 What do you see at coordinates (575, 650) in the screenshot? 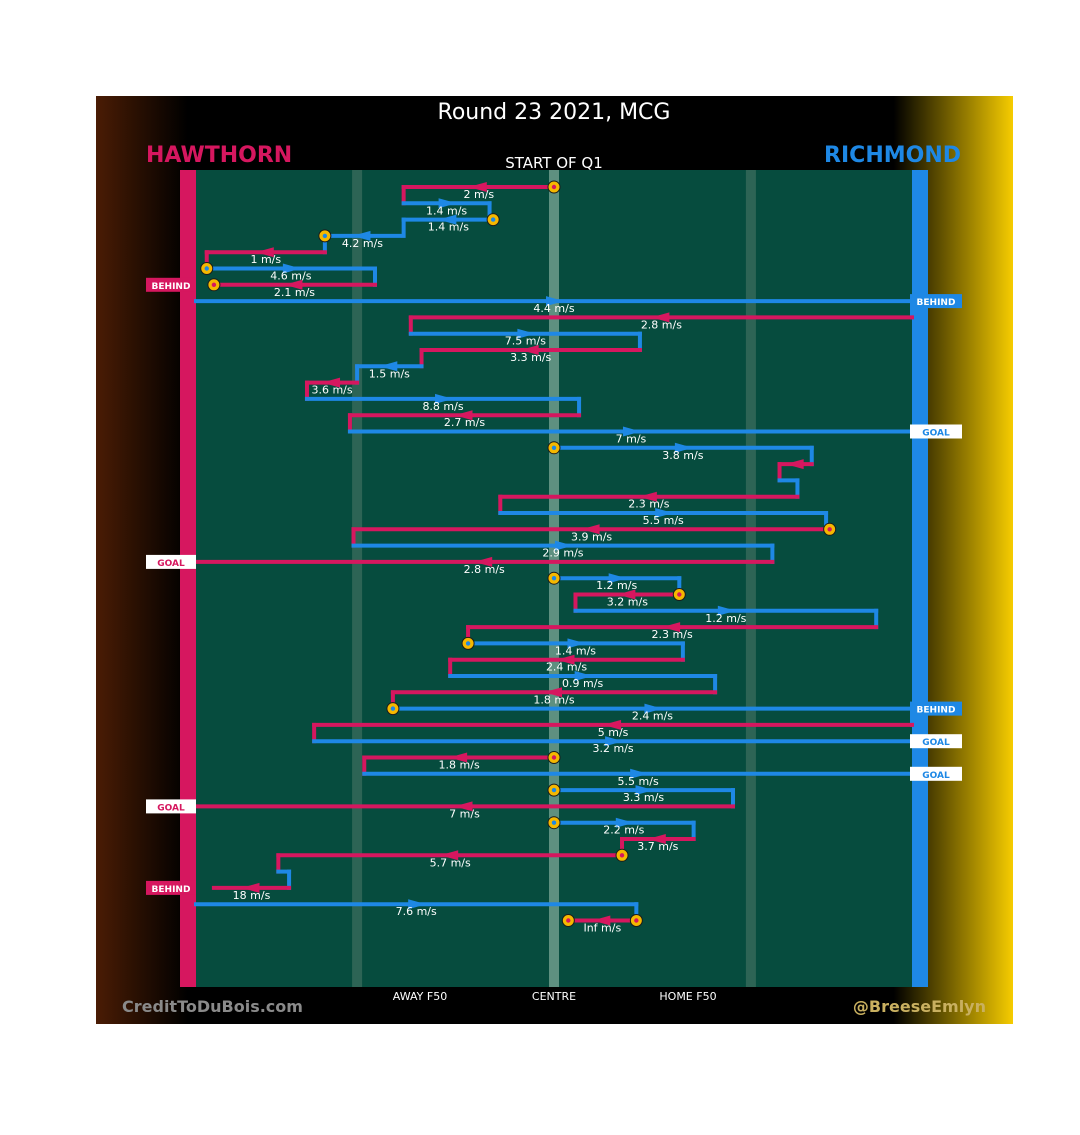
I see `speed-label-28: 1.4 m/s` at bounding box center [575, 650].